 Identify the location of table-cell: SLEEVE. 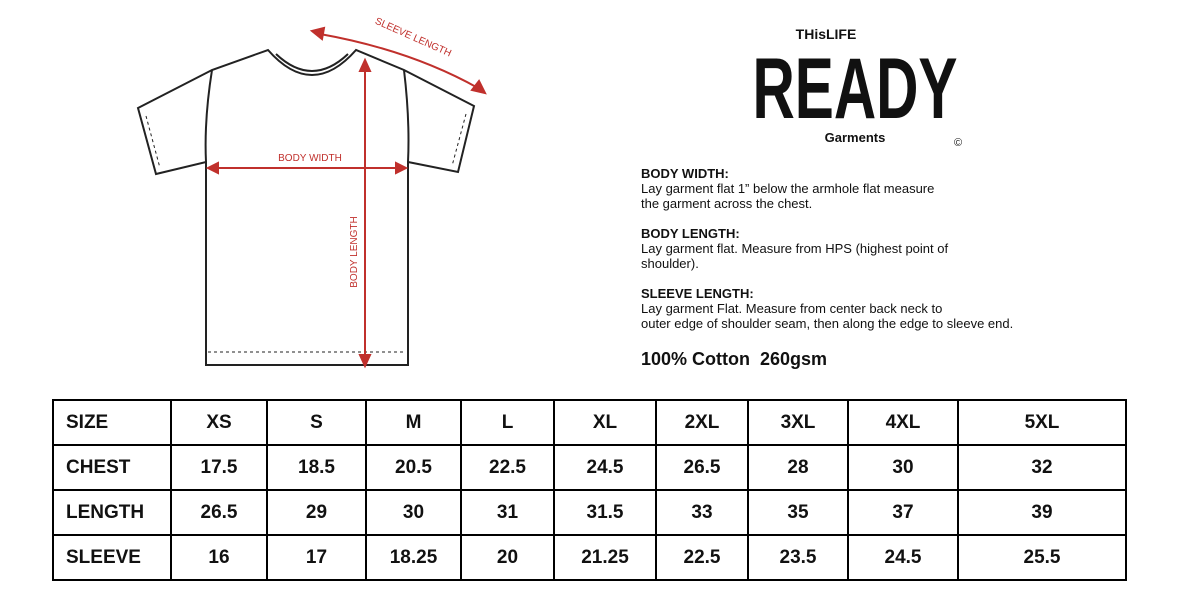
(112, 557).